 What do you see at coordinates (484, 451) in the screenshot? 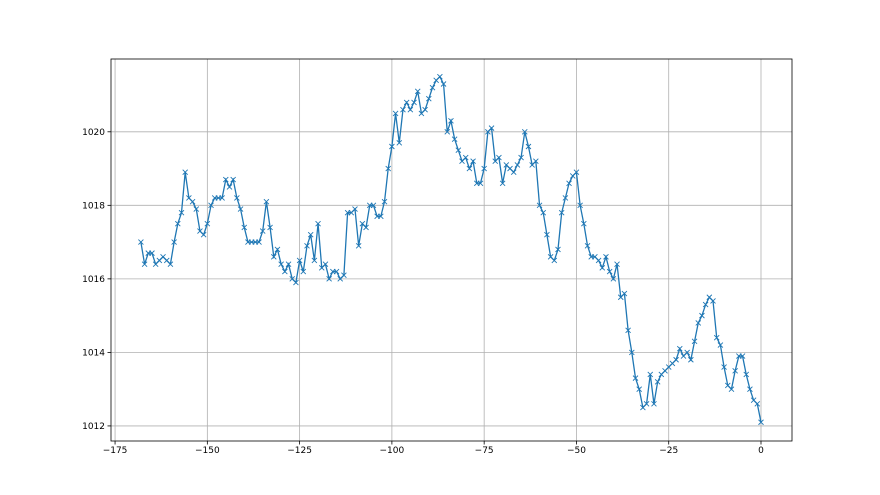
I see `x-tick-label: −75` at bounding box center [484, 451].